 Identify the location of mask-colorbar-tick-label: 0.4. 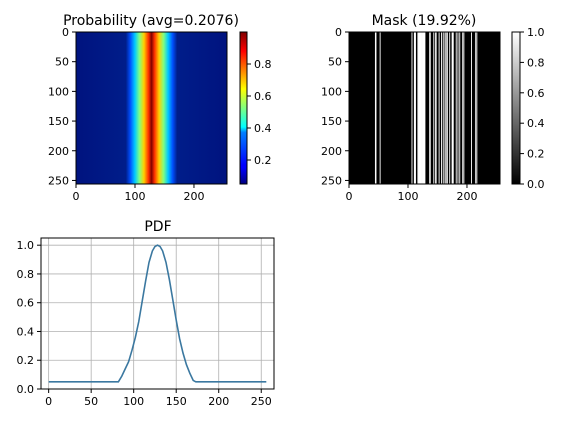
(536, 123).